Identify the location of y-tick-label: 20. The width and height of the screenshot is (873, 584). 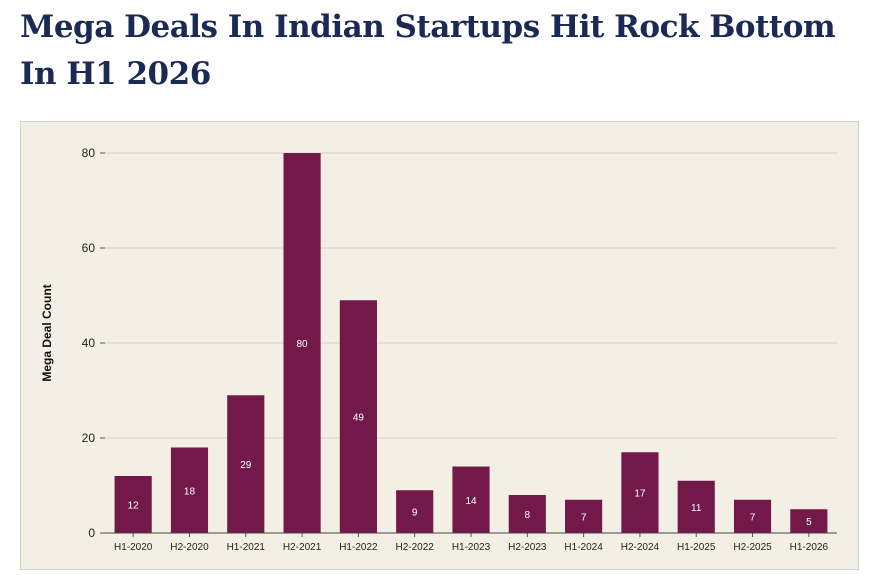
(89, 438).